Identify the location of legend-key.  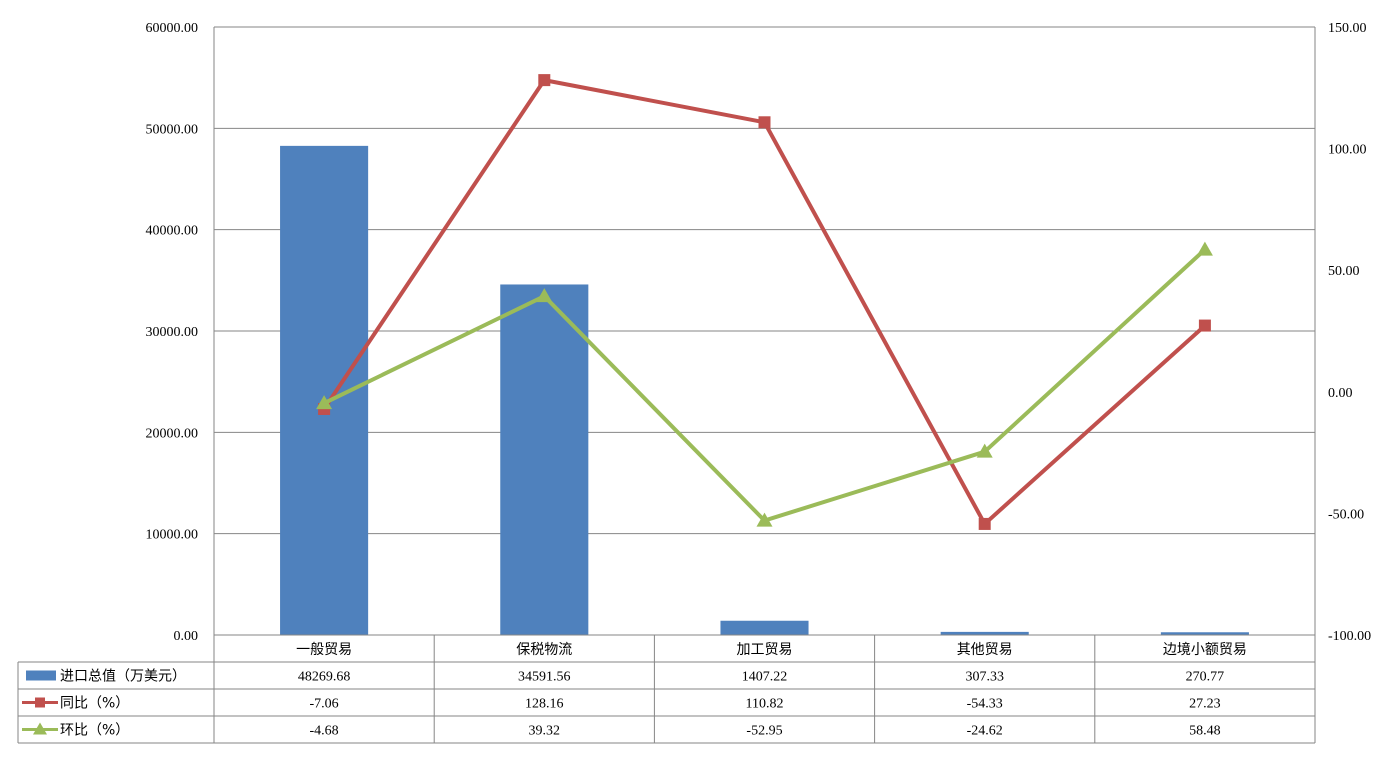
(41, 675).